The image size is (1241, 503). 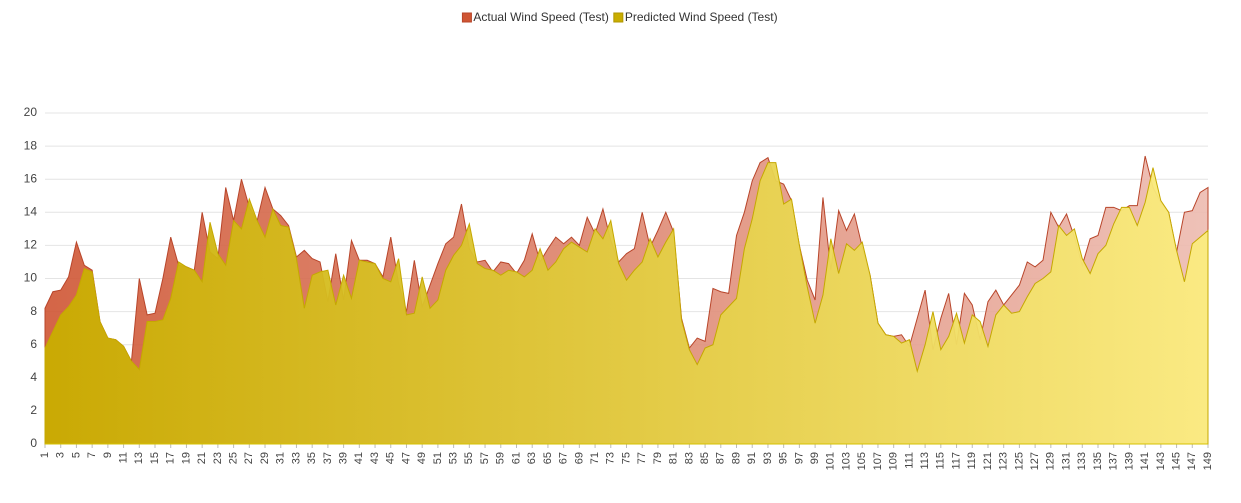 What do you see at coordinates (564, 458) in the screenshot?
I see `x-tick-label: 67` at bounding box center [564, 458].